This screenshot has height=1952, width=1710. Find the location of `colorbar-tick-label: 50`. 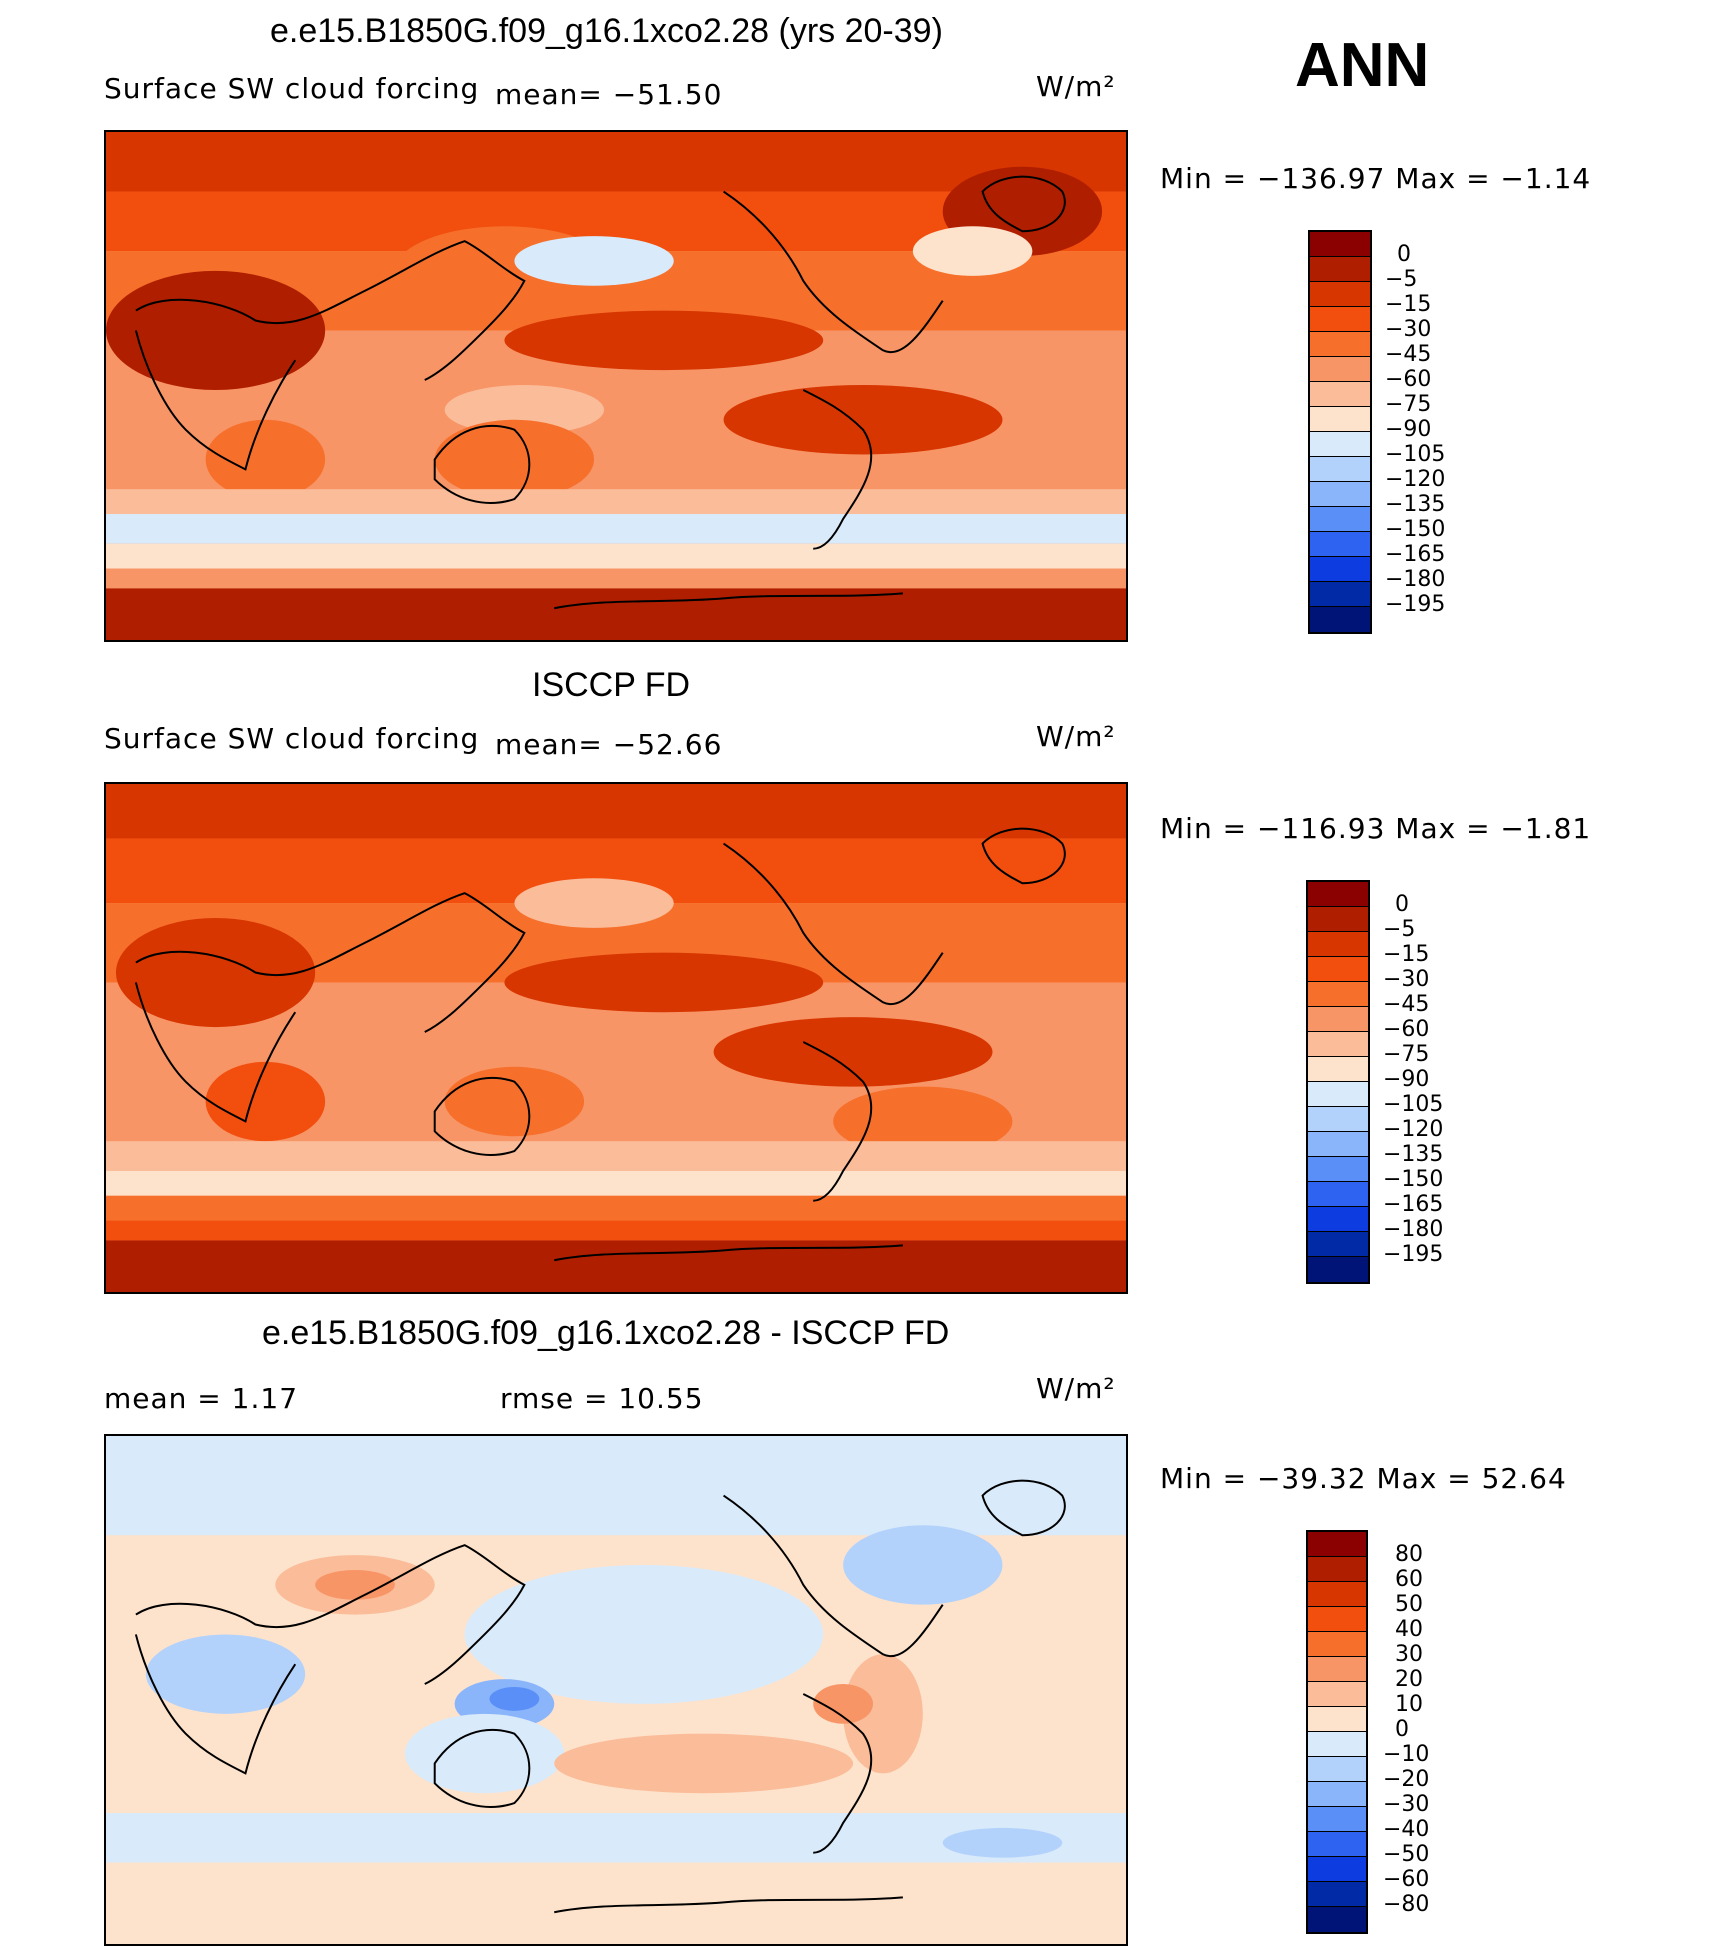

colorbar-tick-label: 50 is located at coordinates (1409, 1604).